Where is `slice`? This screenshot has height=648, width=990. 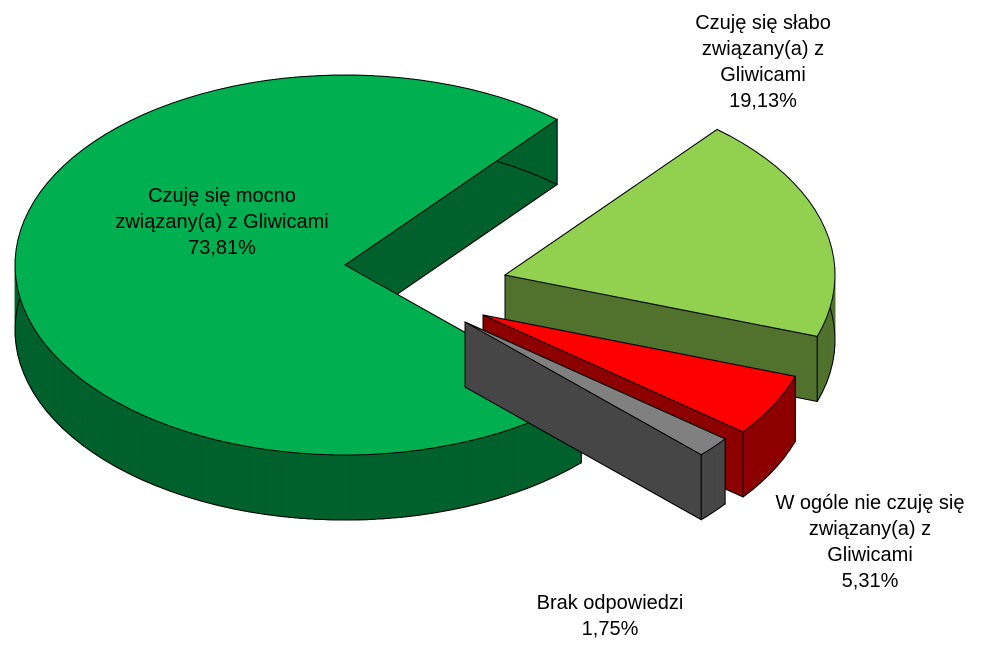
slice is located at coordinates (595, 421).